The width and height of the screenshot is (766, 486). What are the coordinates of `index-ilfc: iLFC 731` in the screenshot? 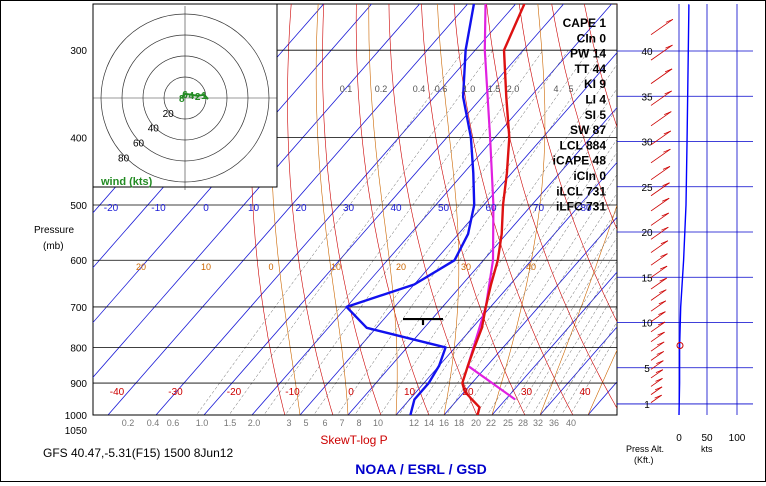 It's located at (581, 207).